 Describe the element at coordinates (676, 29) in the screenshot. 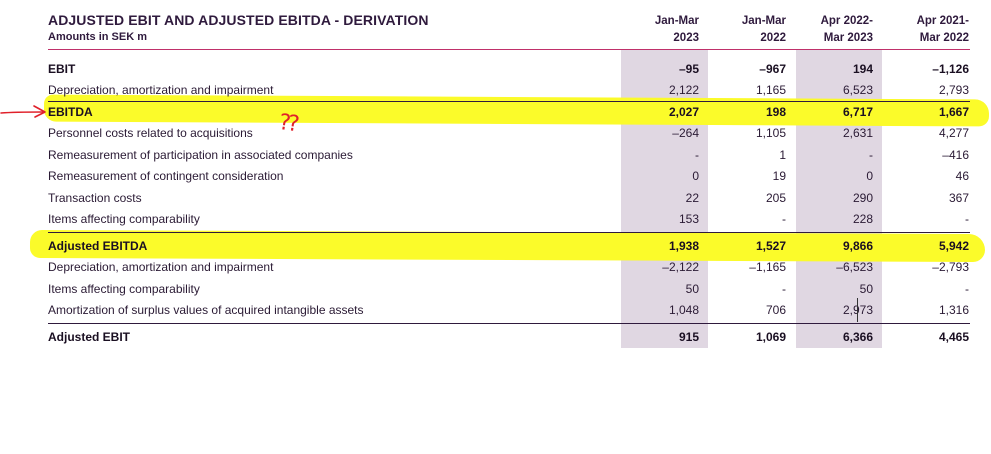

I see `column-header-1: Jan-Mar 2023` at that location.